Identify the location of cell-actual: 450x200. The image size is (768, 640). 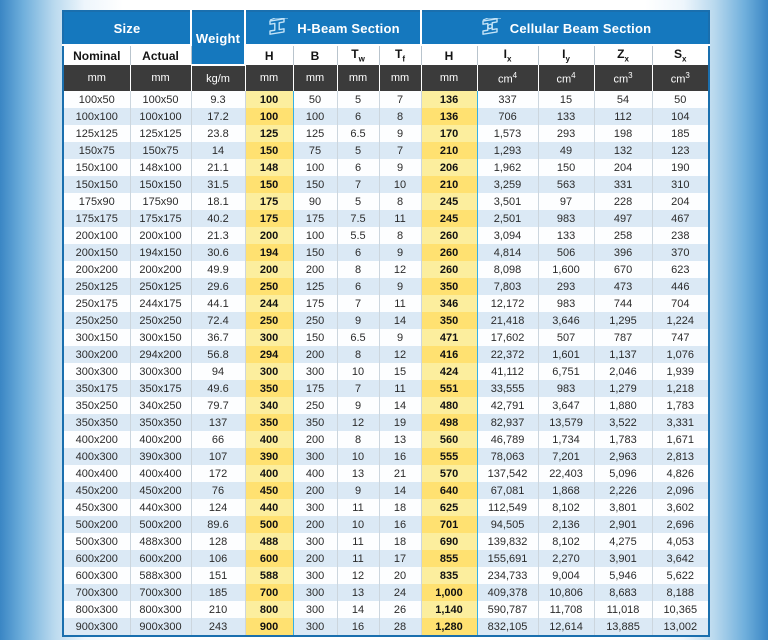
(161, 490).